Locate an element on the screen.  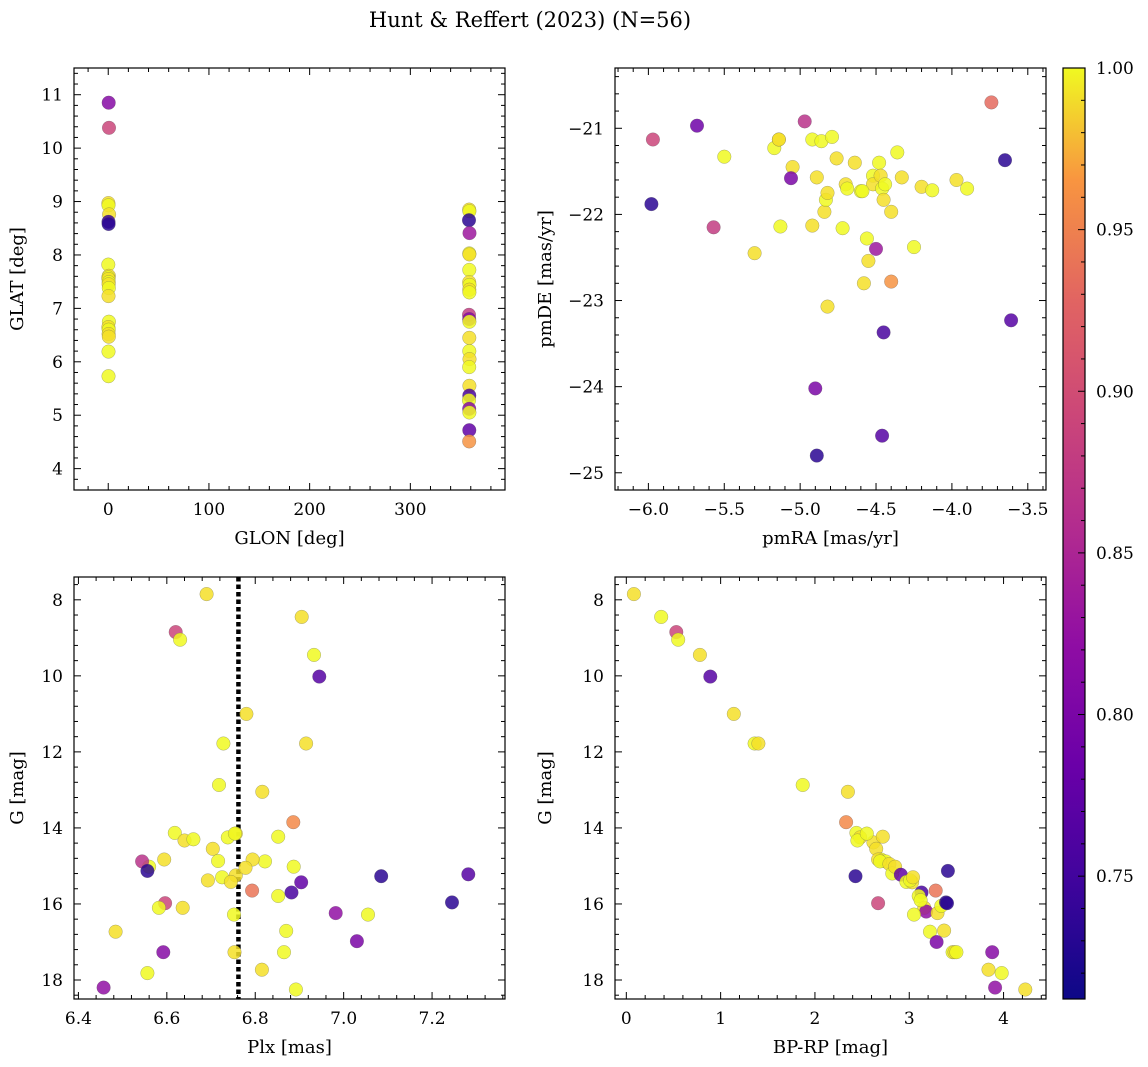
x-axis-label: BP-RP [mag] is located at coordinates (830, 1047).